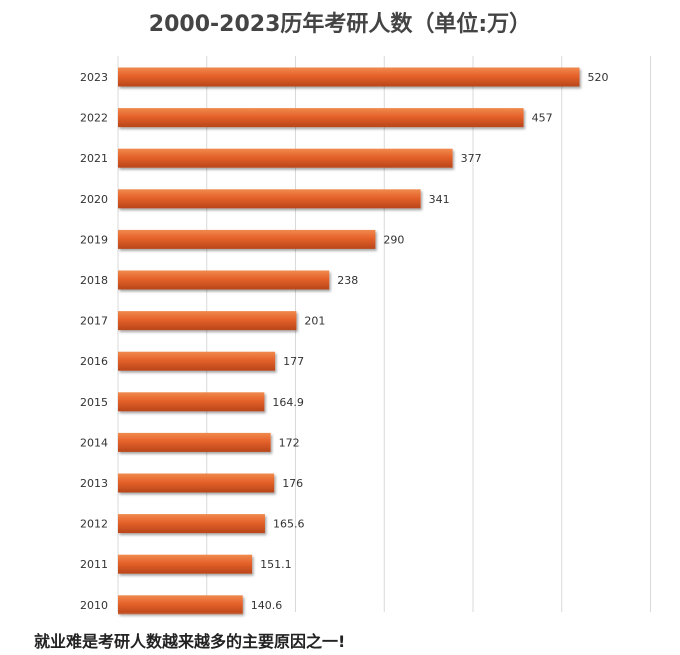 Image resolution: width=680 pixels, height=655 pixels. Describe the element at coordinates (598, 77) in the screenshot. I see `value-label: 520` at that location.